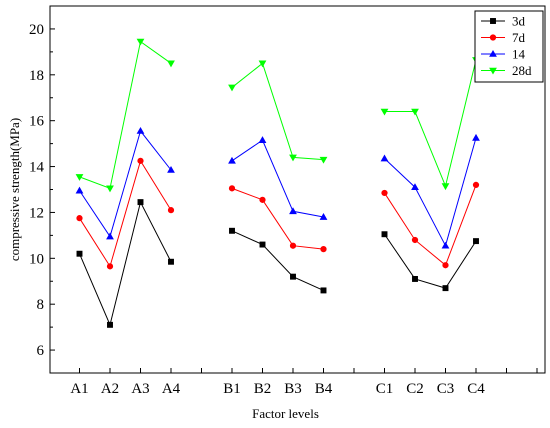  Describe the element at coordinates (385, 389) in the screenshot. I see `x-tick-label: C1` at that location.